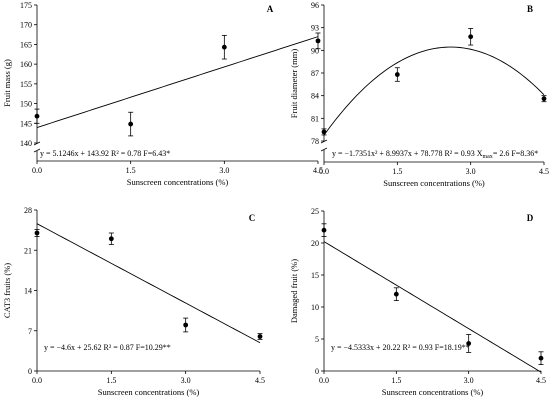  Describe the element at coordinates (270, 9) in the screenshot. I see `panel-letter: A` at that location.